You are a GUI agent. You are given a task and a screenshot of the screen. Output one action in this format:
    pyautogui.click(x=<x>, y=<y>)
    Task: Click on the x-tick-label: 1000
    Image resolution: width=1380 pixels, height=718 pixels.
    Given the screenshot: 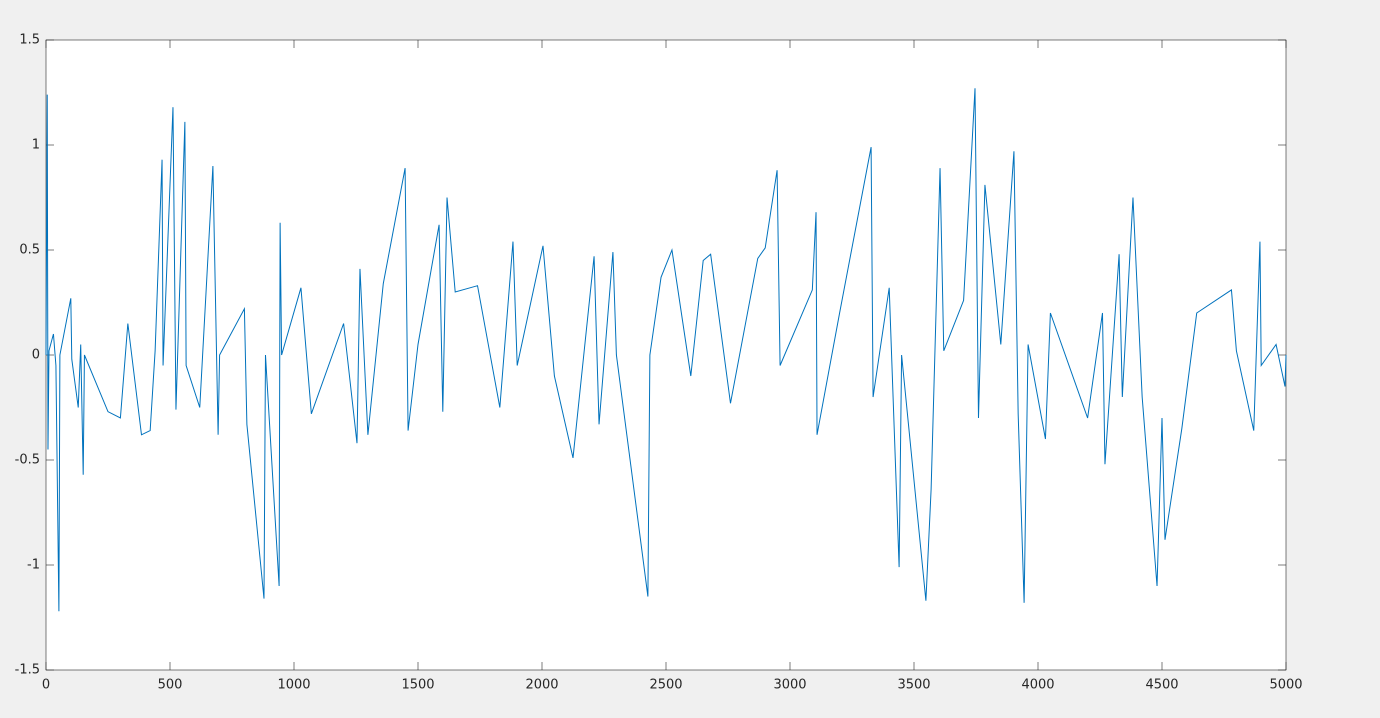 What is the action you would take?
    pyautogui.click(x=293, y=685)
    